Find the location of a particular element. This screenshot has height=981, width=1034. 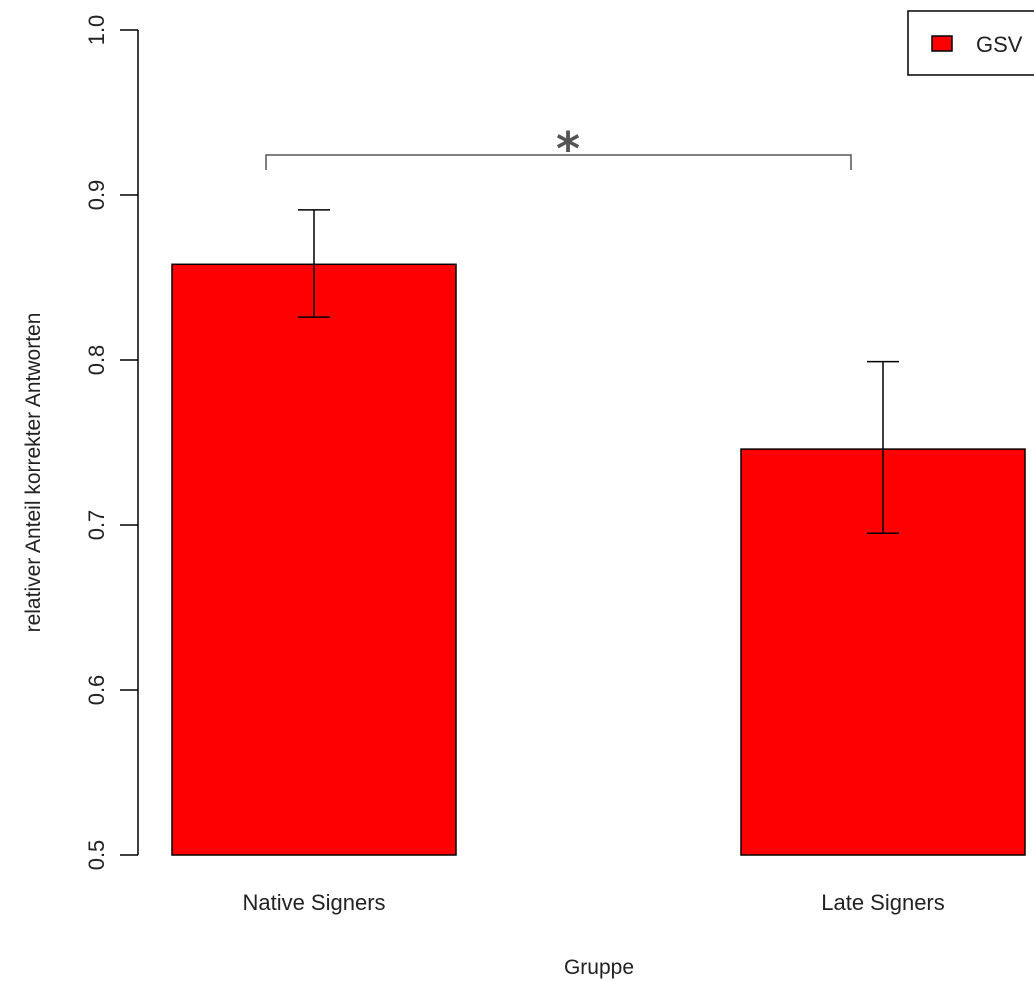

y-tick-label: 0.6 is located at coordinates (96, 690).